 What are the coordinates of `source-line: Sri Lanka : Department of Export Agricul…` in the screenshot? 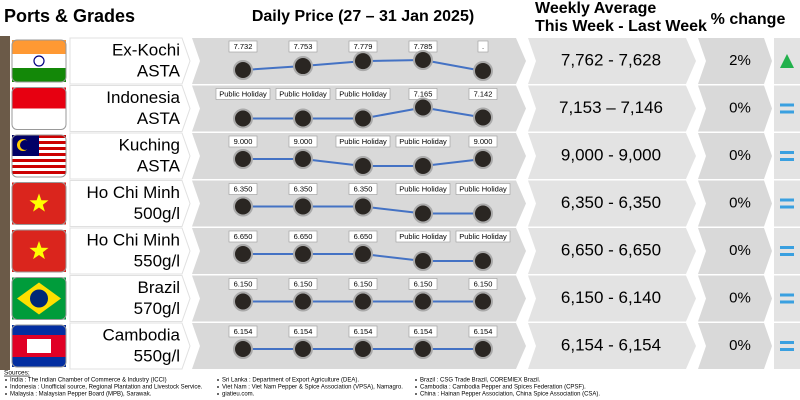 It's located at (290, 381).